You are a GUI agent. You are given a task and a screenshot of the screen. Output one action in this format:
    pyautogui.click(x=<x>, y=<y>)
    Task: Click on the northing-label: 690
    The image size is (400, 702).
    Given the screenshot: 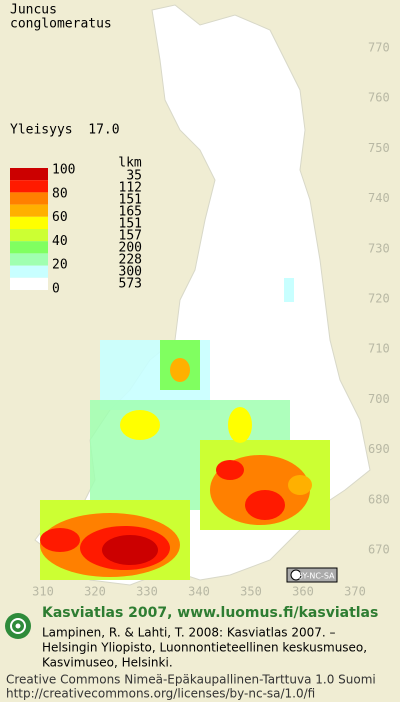 What is the action you would take?
    pyautogui.click(x=379, y=449)
    